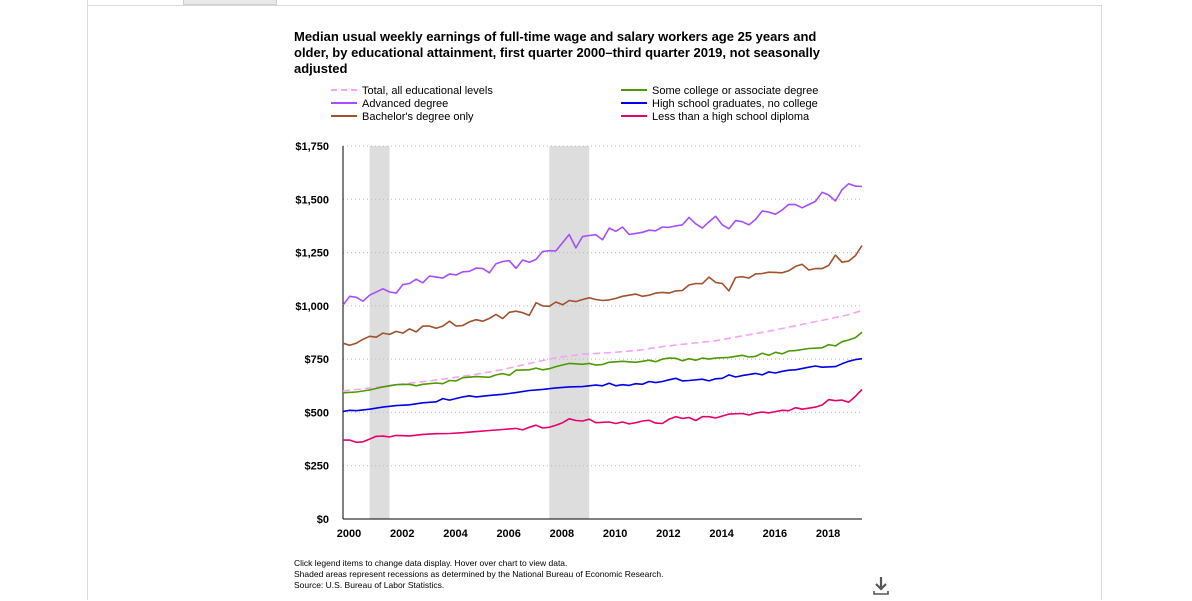 This screenshot has width=1192, height=601. What do you see at coordinates (312, 307) in the screenshot?
I see `y-tick-label: $1,000` at bounding box center [312, 307].